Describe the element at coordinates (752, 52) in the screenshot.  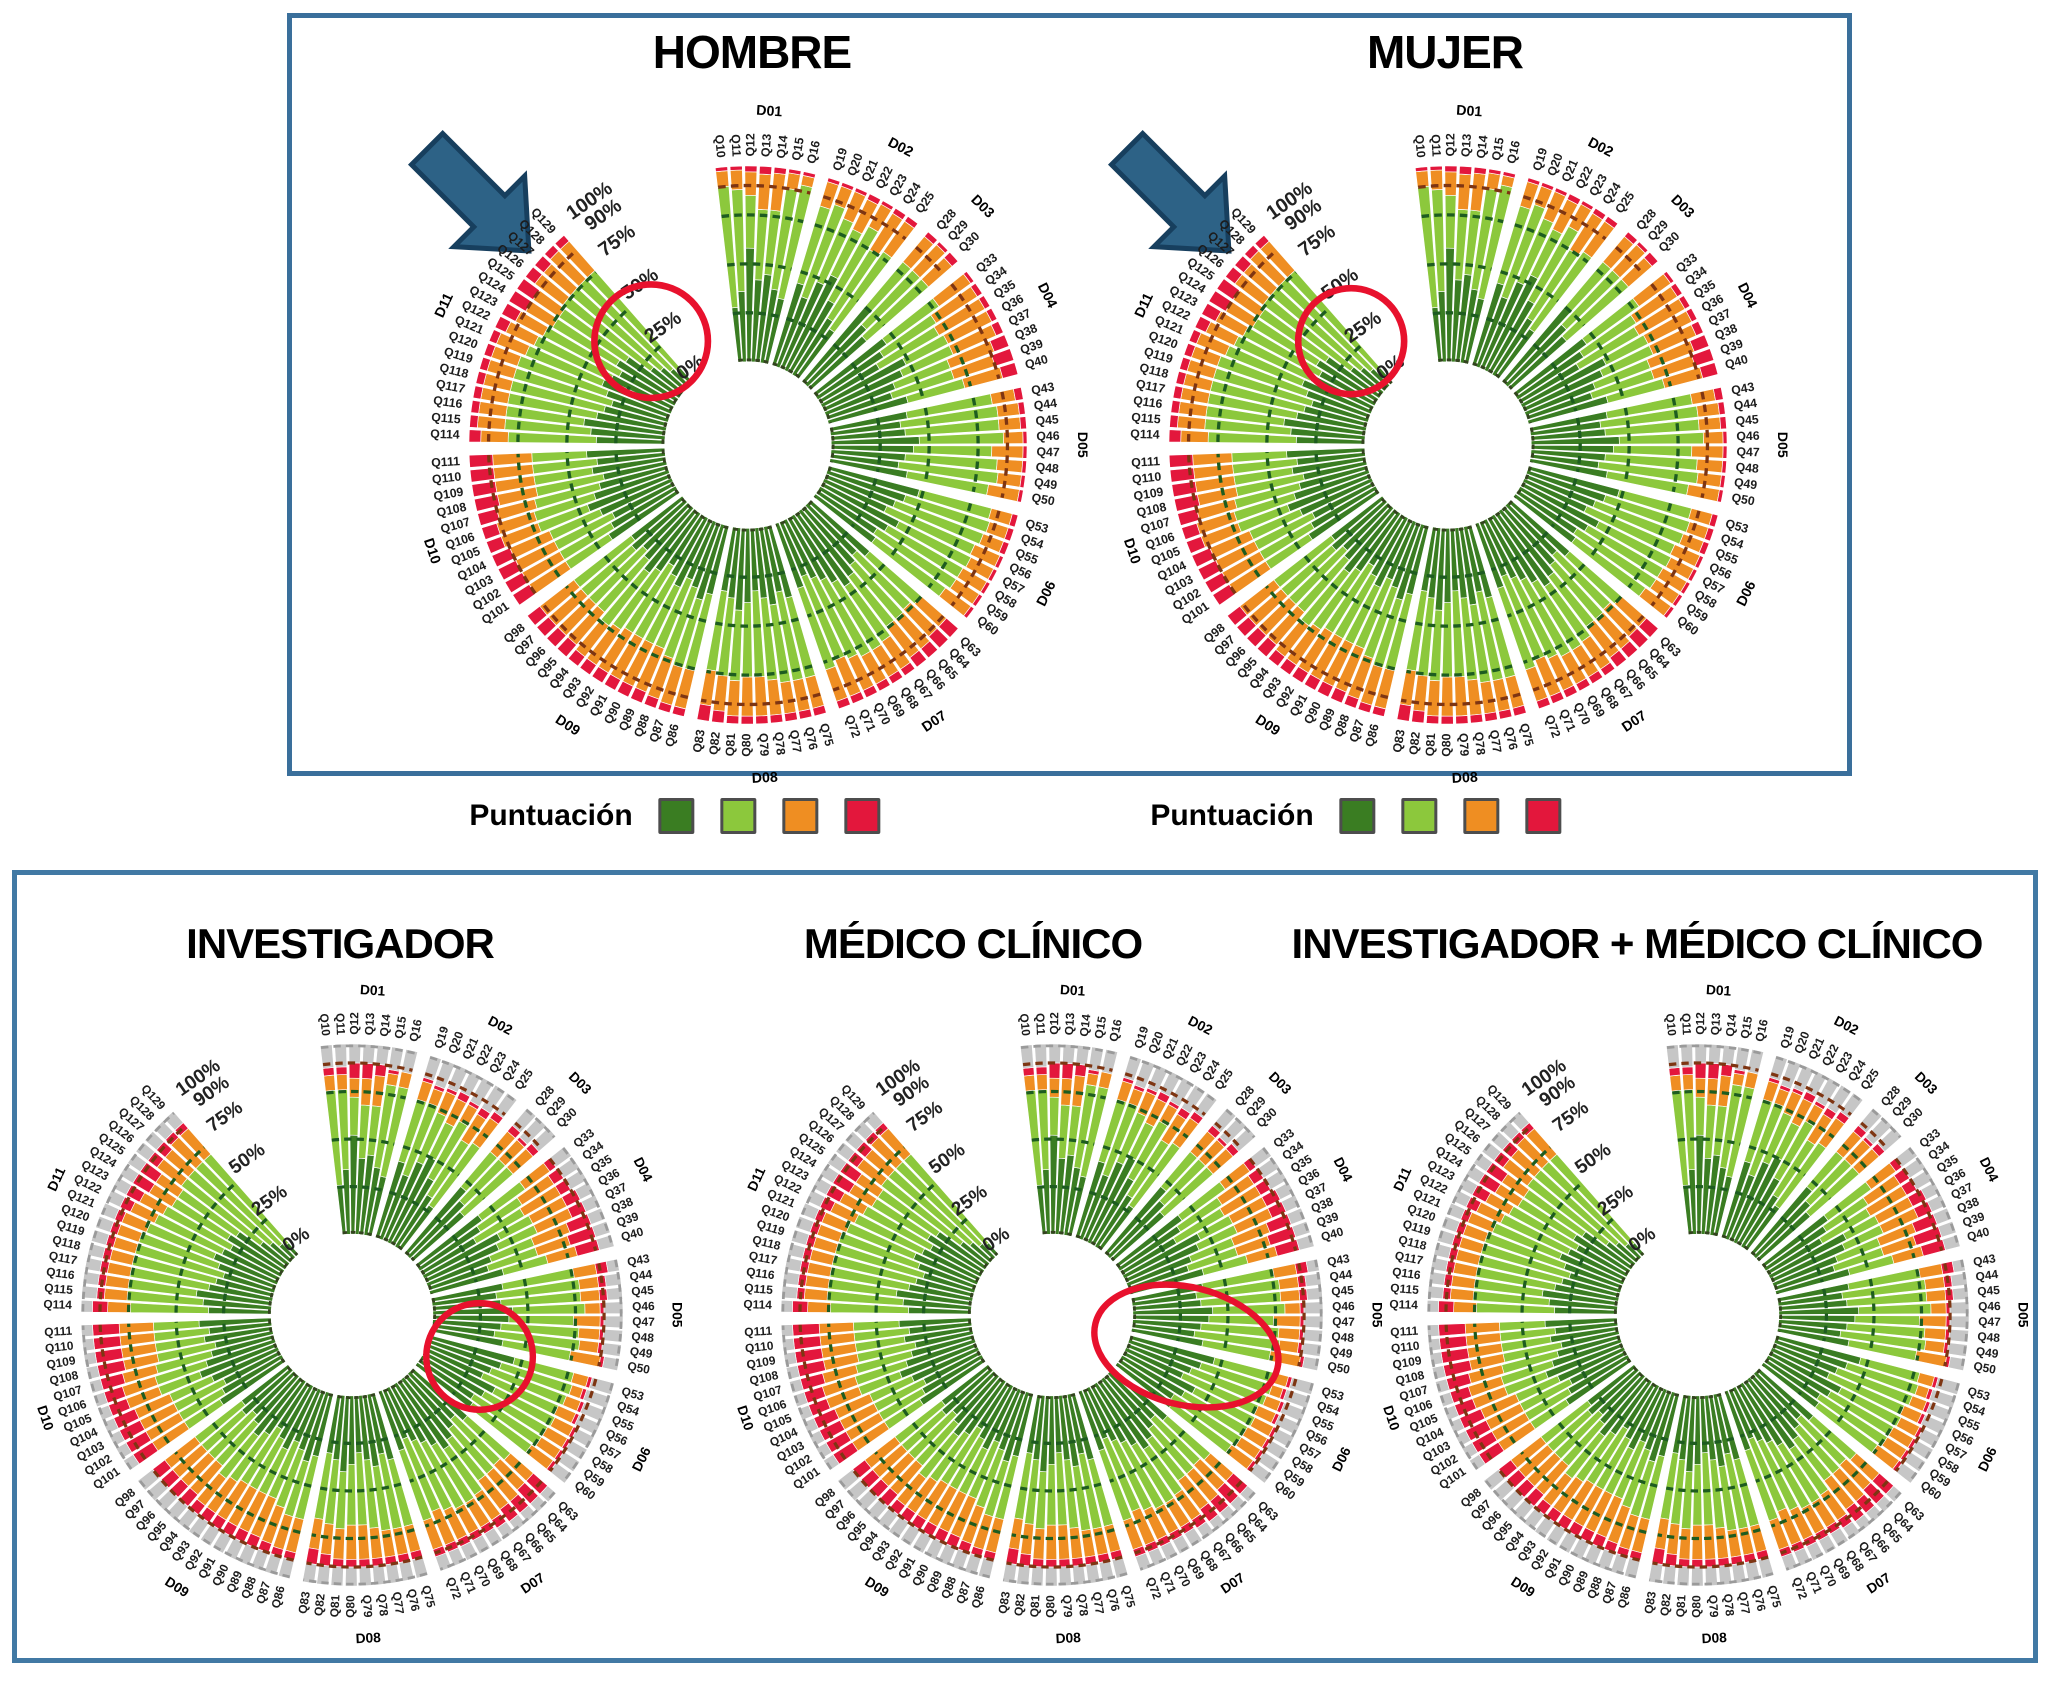
I see `chart-title-hombre: HOMBRE` at that location.